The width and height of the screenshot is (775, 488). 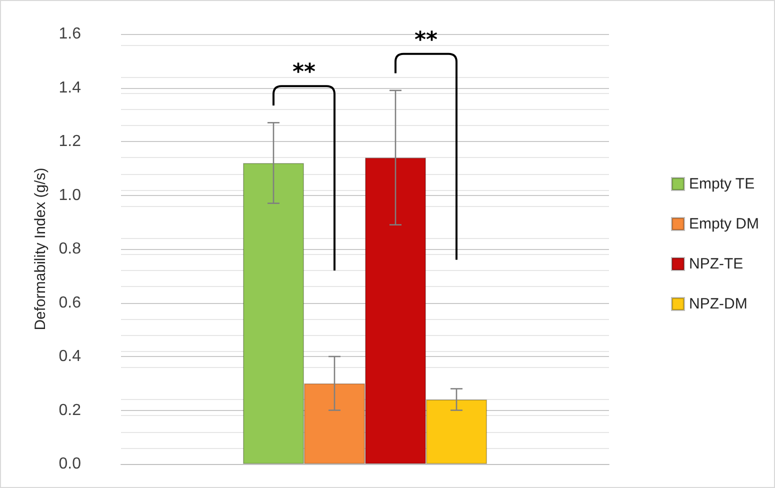 I want to click on legend-label: Empty TE, so click(x=721, y=184).